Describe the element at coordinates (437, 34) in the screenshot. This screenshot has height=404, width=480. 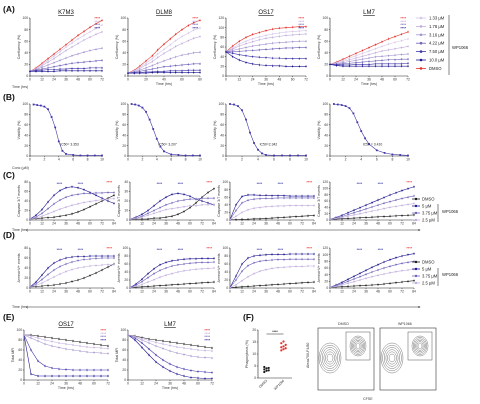
I see `legend-entry: 3.16 µM` at that location.